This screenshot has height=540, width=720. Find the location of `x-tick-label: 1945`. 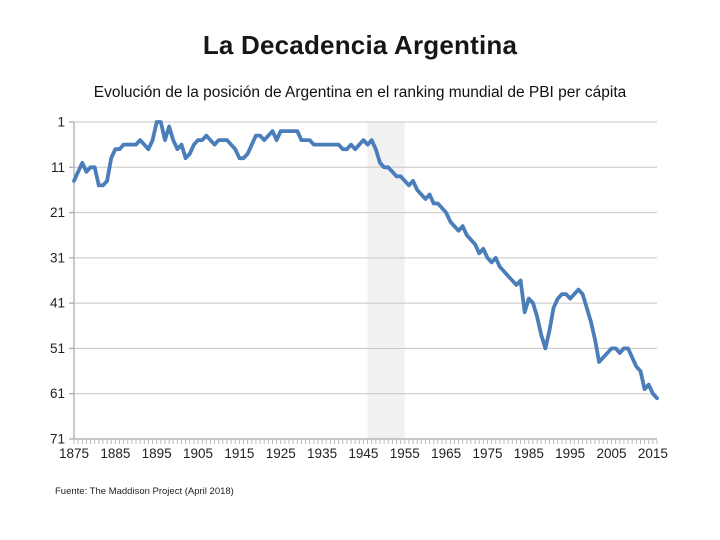

x-tick-label: 1945 is located at coordinates (363, 453).